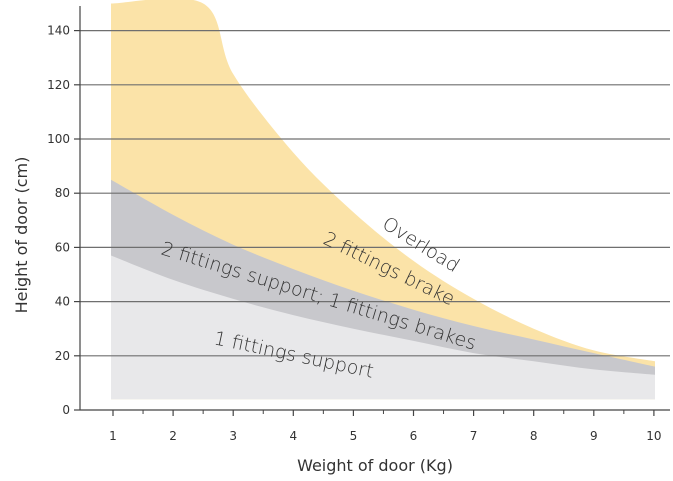 Image resolution: width=673 pixels, height=481 pixels. Describe the element at coordinates (293, 436) in the screenshot. I see `x-tick-label-4: 4` at that location.